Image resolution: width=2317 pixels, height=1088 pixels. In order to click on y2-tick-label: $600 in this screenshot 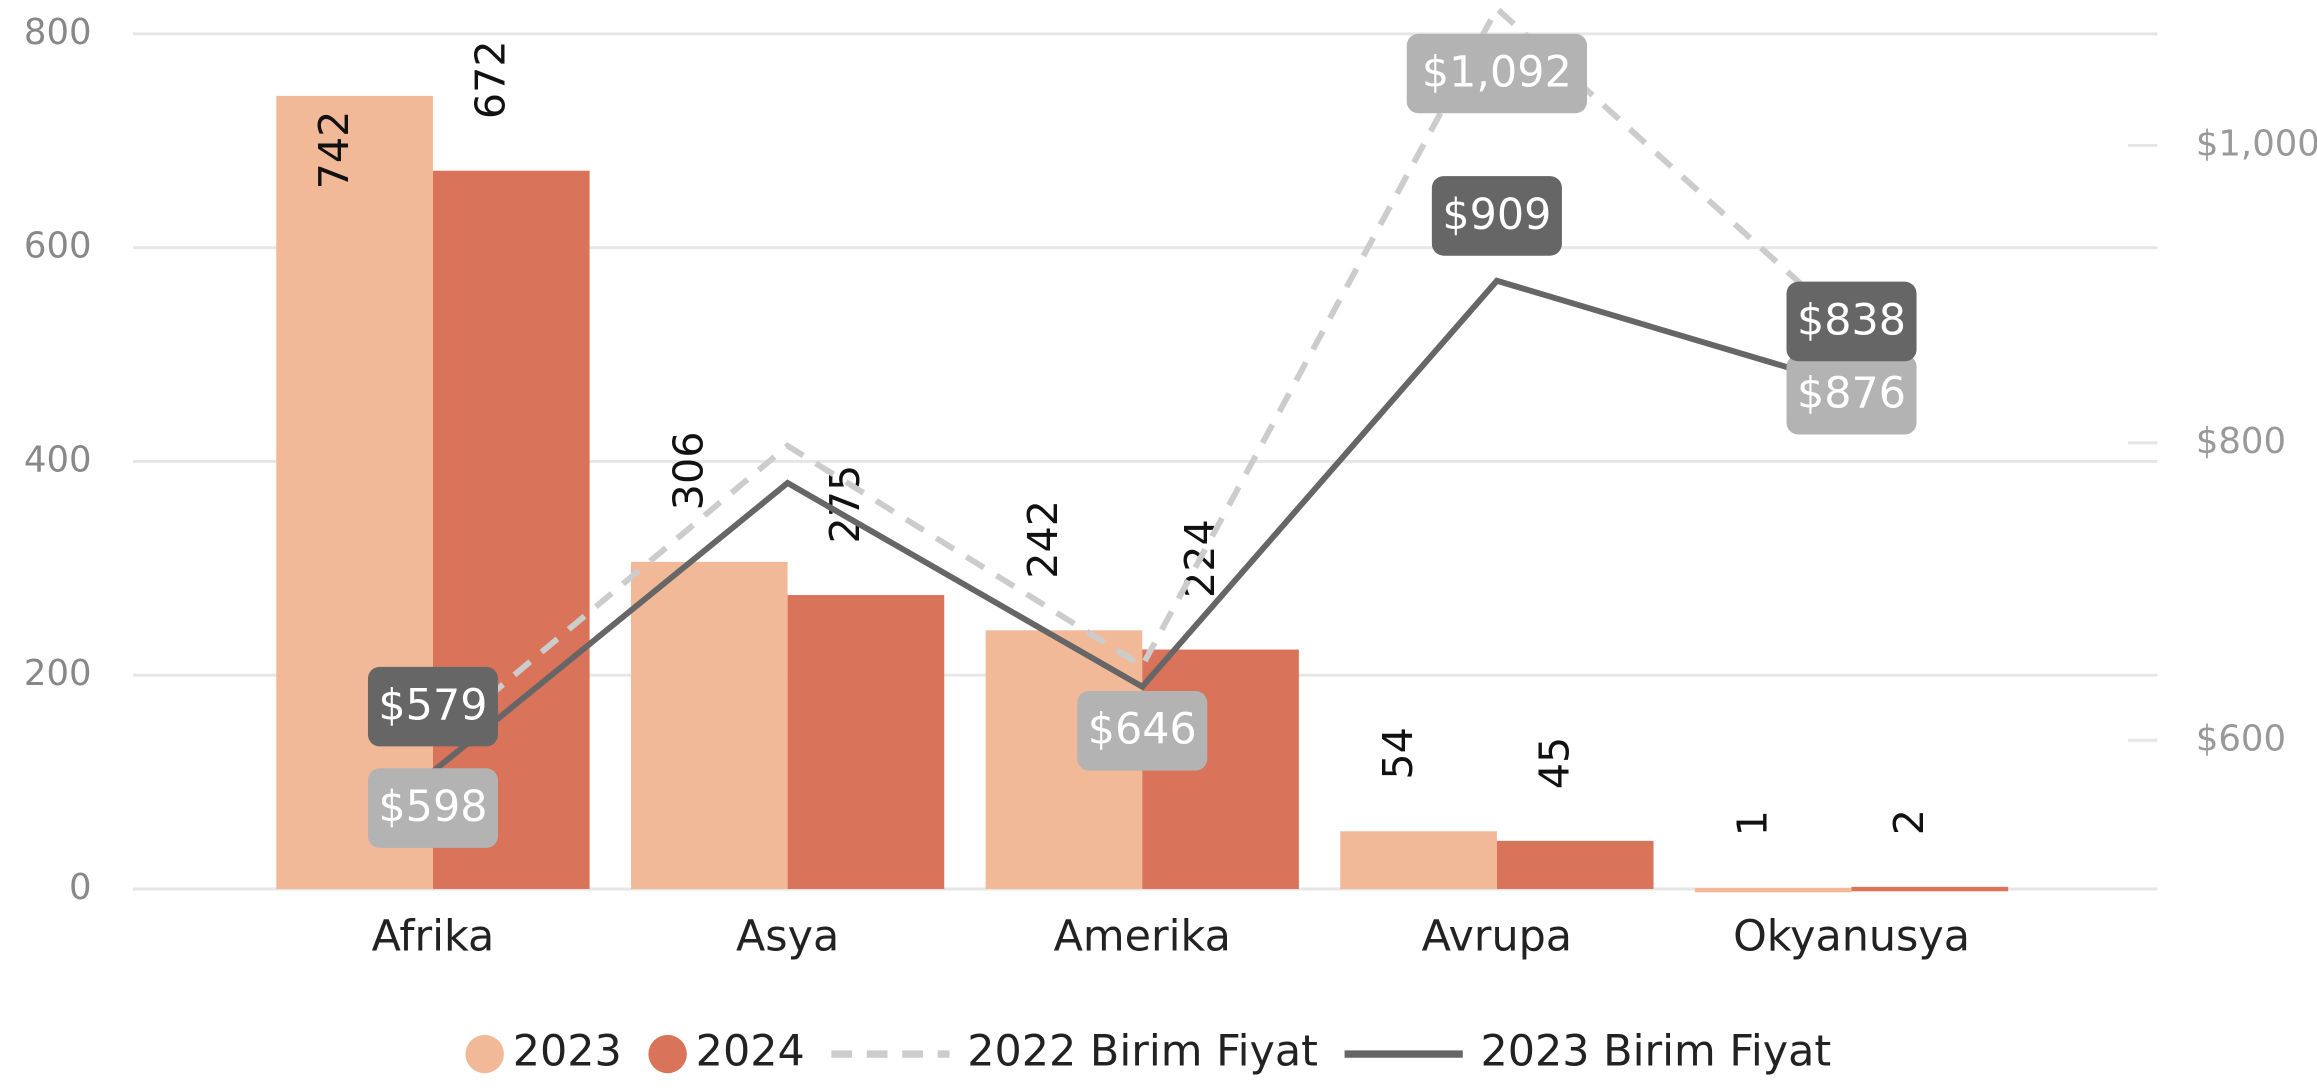, I will do `click(2241, 738)`.